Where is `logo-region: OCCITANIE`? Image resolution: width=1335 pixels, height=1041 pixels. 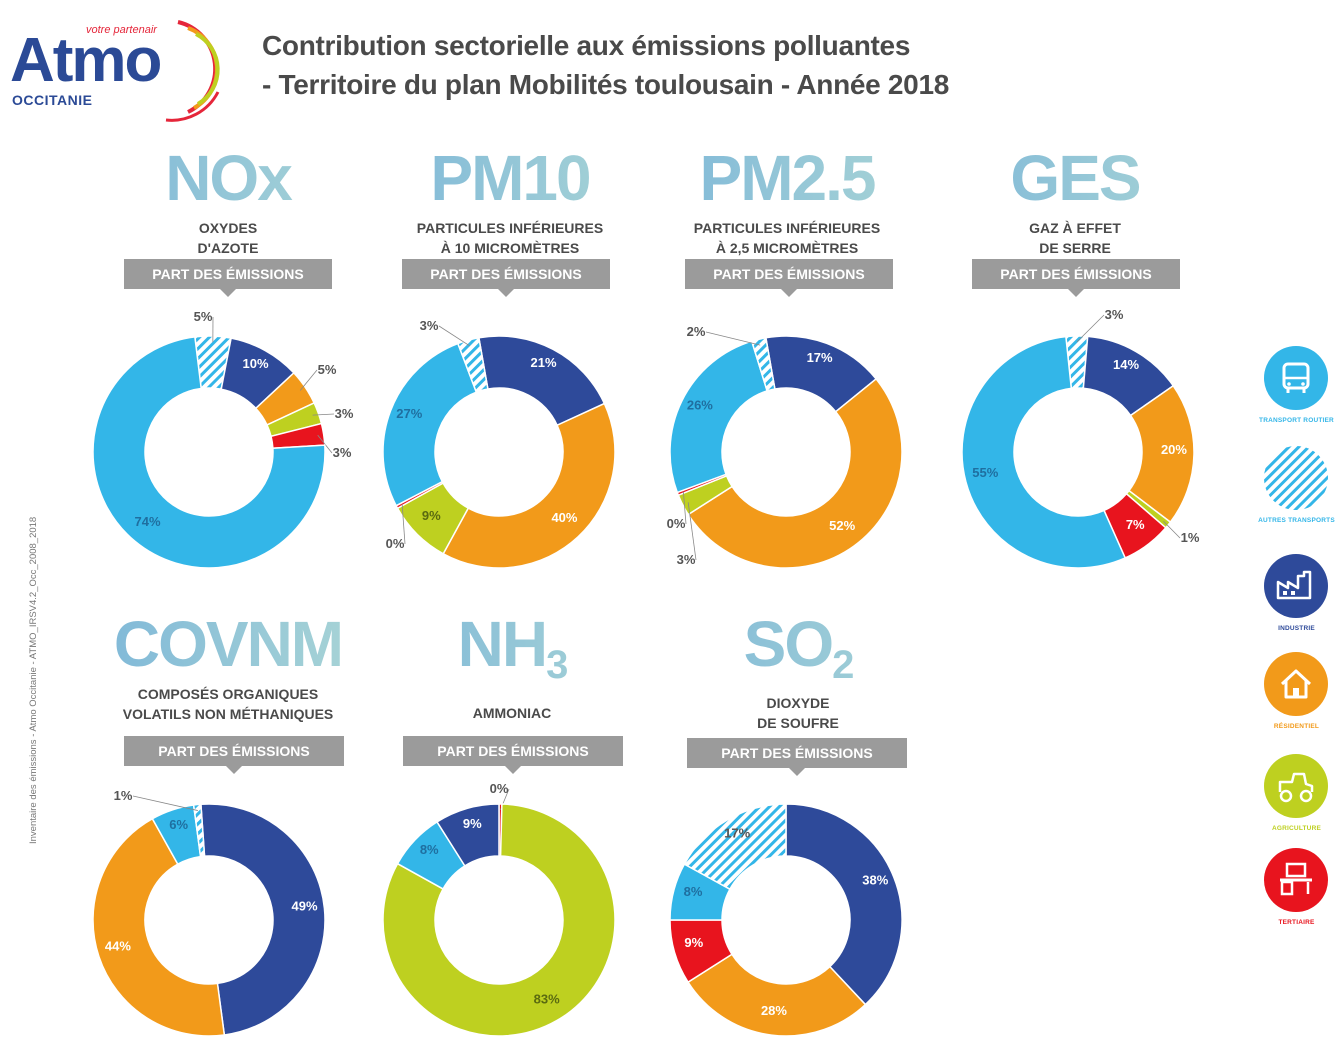 logo-region: OCCITANIE is located at coordinates (52, 100).